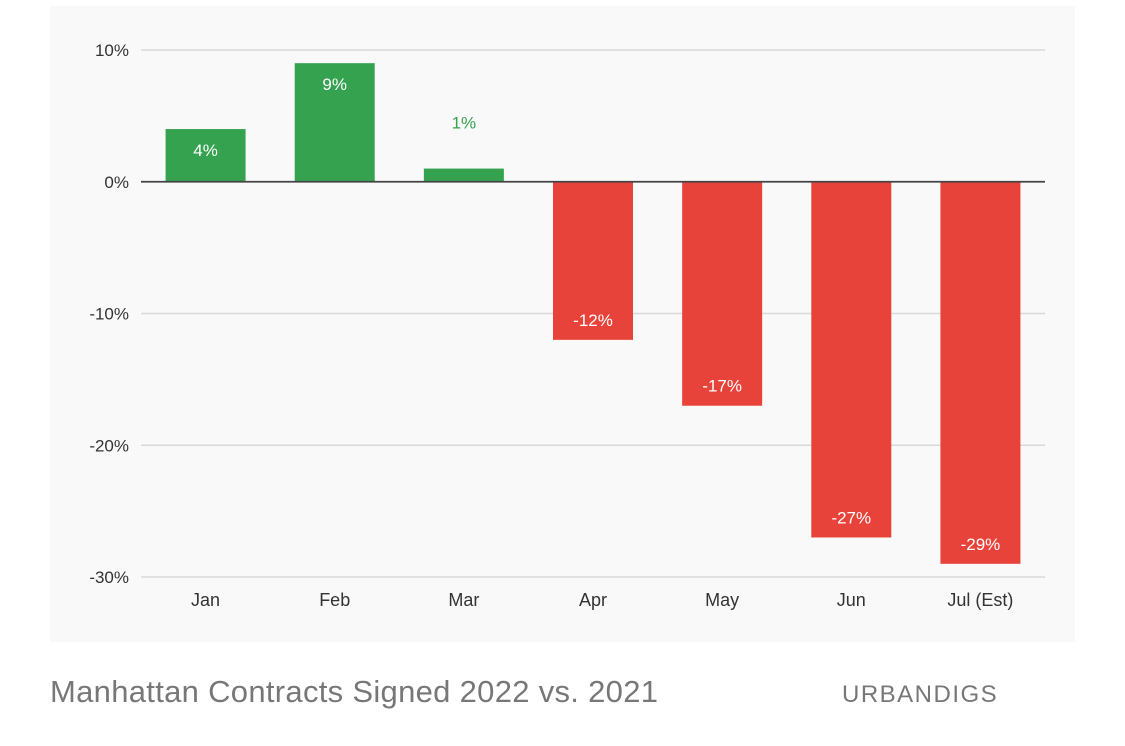 This screenshot has width=1125, height=746. What do you see at coordinates (205, 150) in the screenshot?
I see `data-label: 4%` at bounding box center [205, 150].